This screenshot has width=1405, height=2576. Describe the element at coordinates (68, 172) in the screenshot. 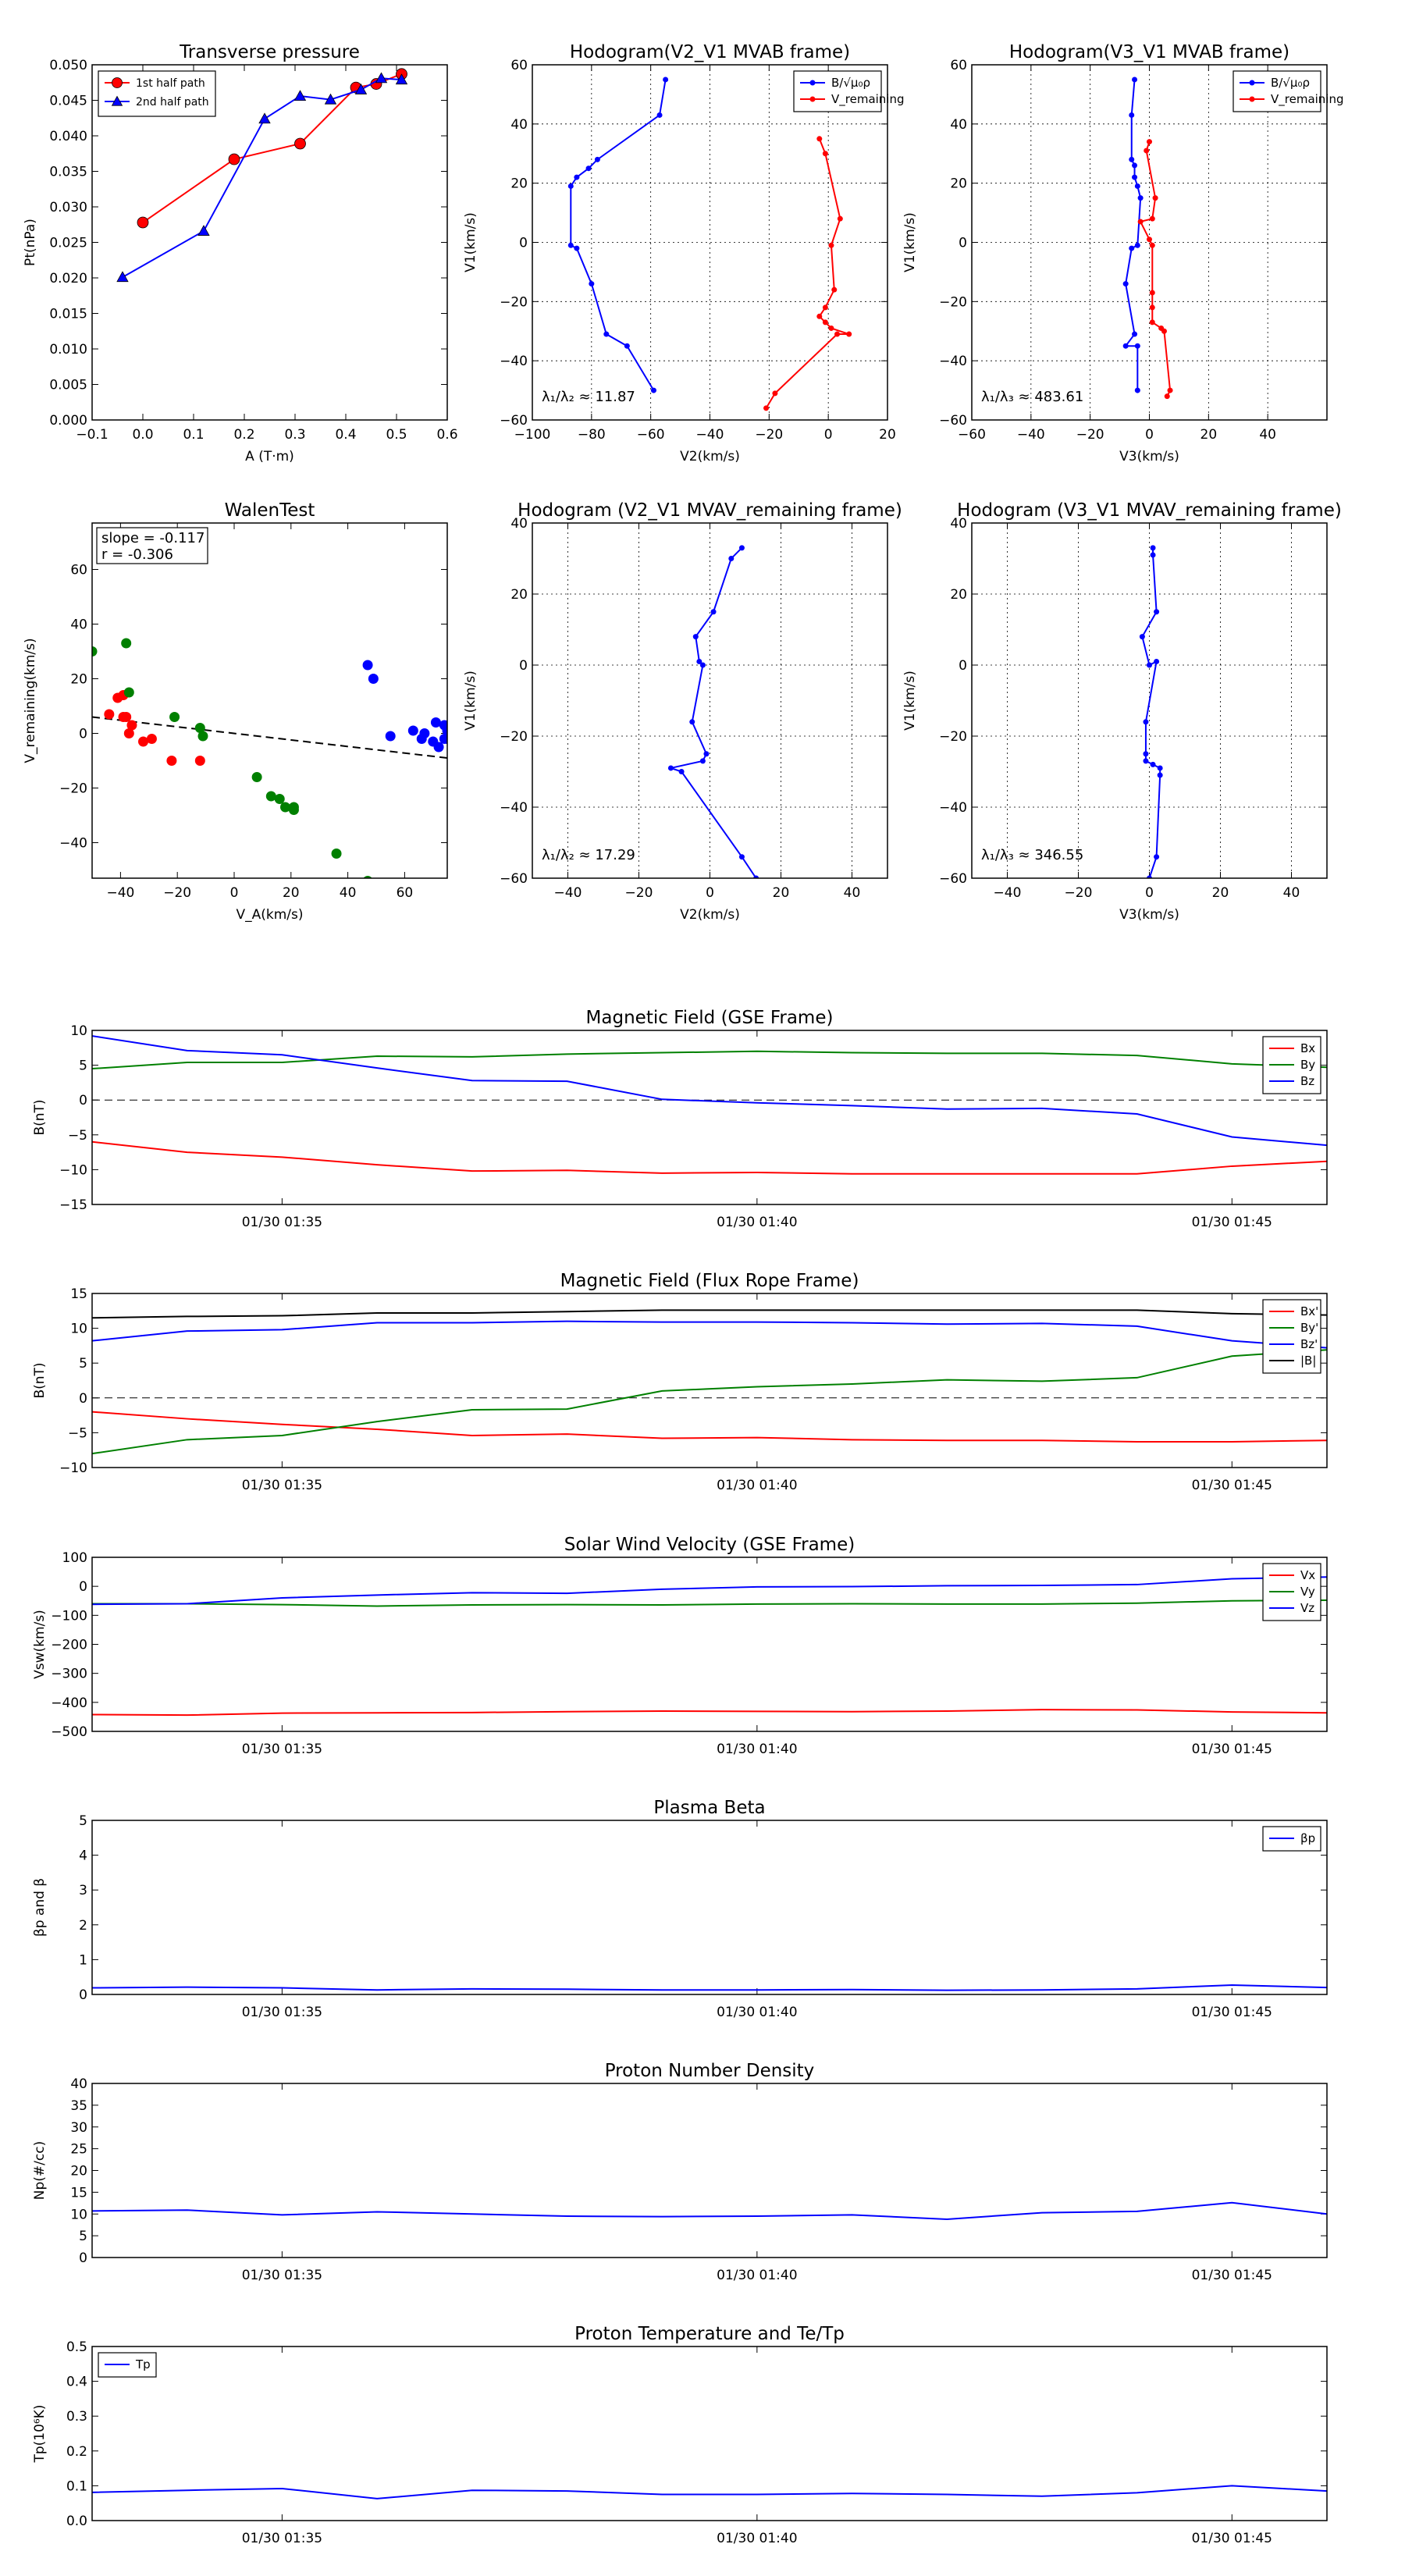

I see `y-tick-label: 0.035` at that location.